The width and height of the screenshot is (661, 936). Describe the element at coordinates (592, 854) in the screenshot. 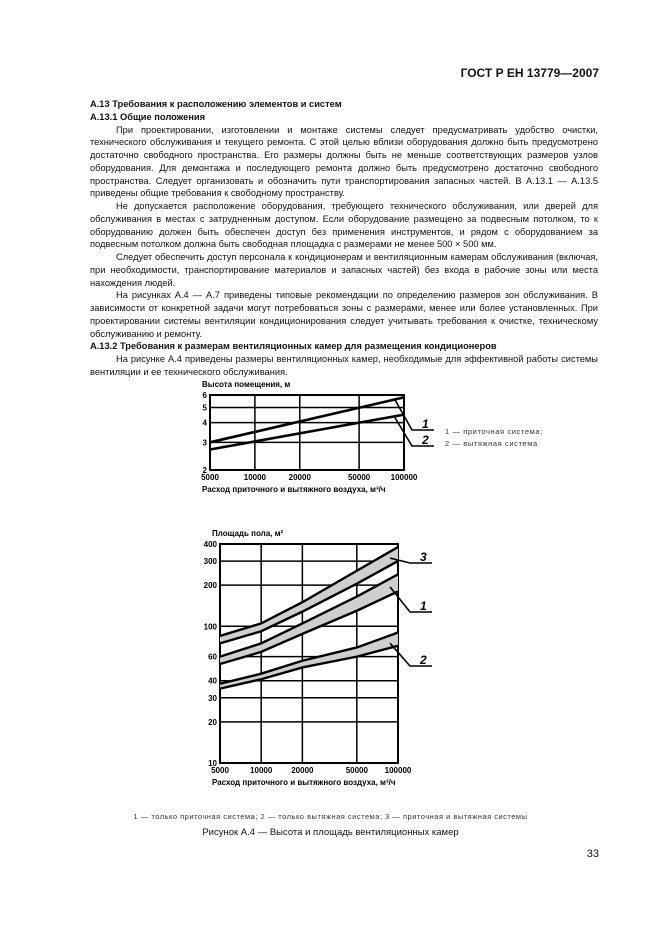

I see `page-number: 33` at that location.